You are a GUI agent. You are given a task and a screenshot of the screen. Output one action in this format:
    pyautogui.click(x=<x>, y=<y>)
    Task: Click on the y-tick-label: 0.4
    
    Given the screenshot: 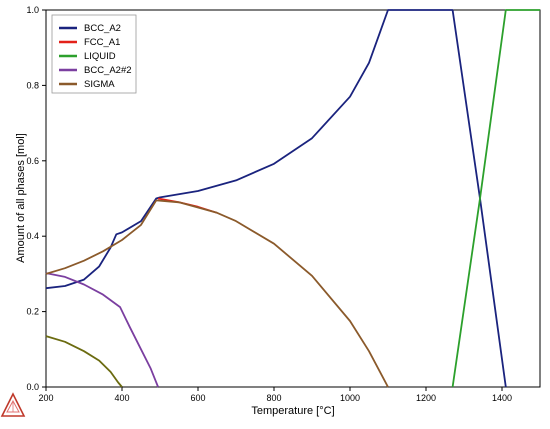 What is the action you would take?
    pyautogui.click(x=32, y=236)
    